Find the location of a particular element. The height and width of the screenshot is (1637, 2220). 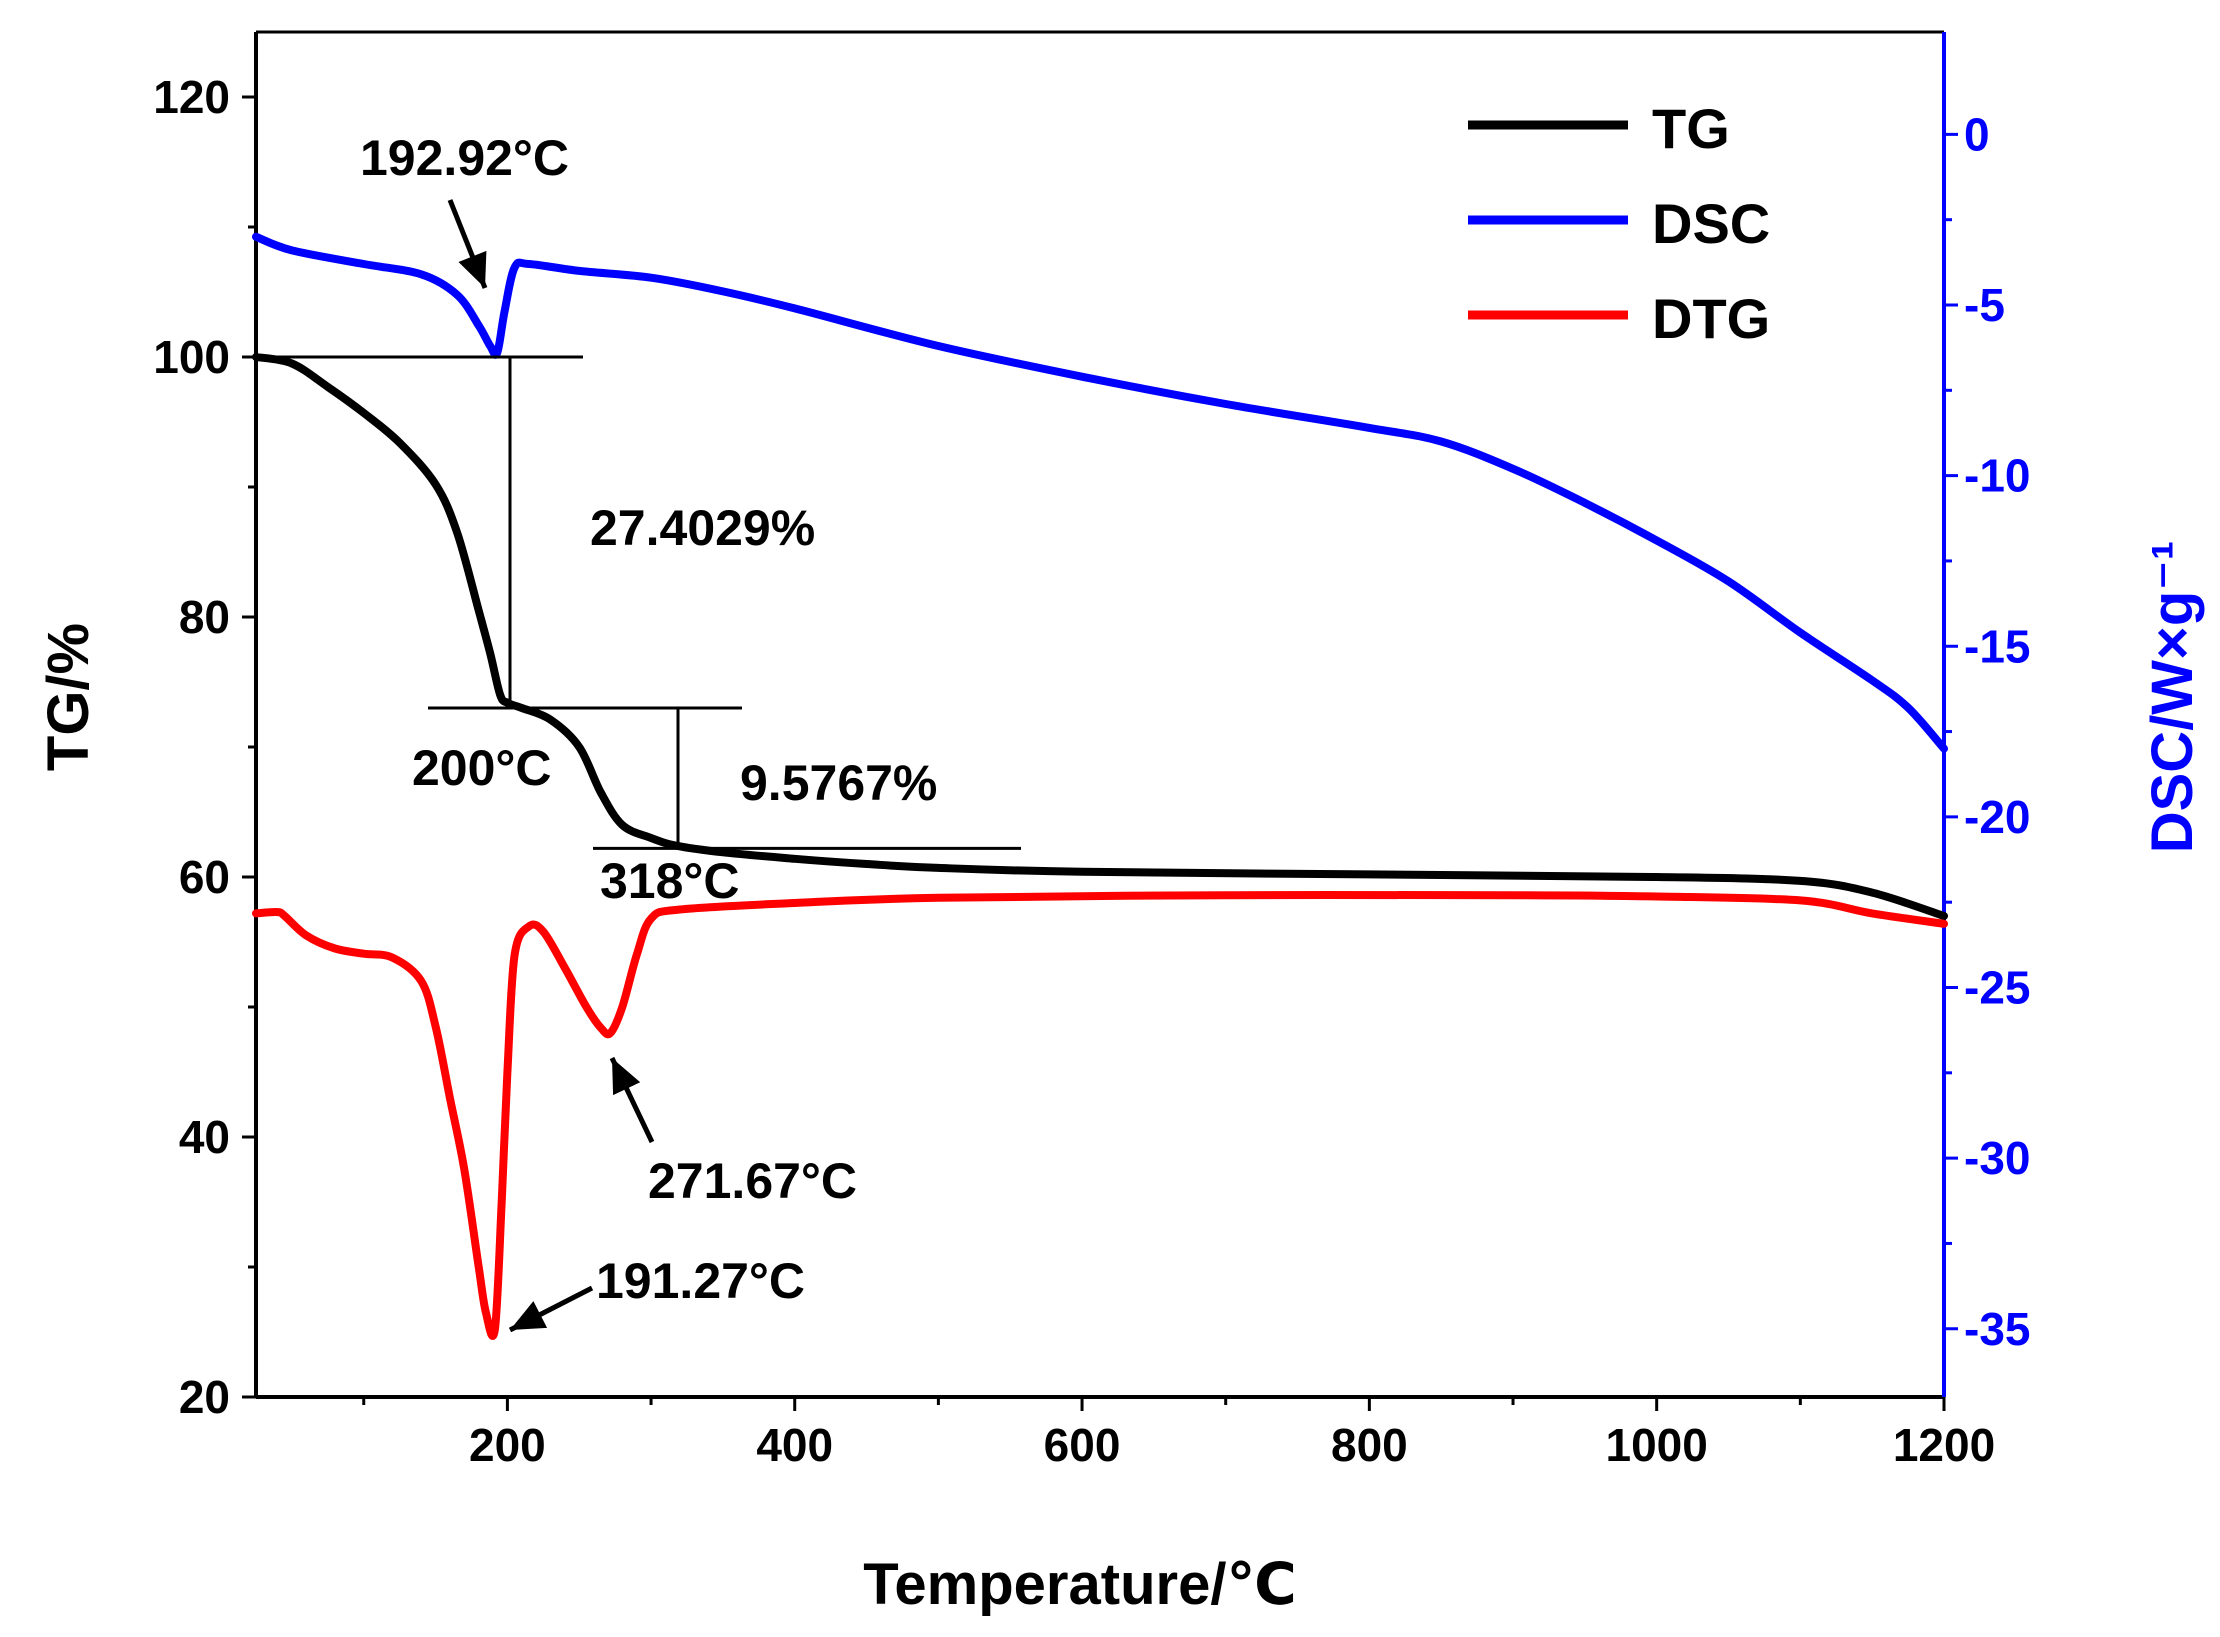

temp-2-label: 318°C is located at coordinates (670, 881).